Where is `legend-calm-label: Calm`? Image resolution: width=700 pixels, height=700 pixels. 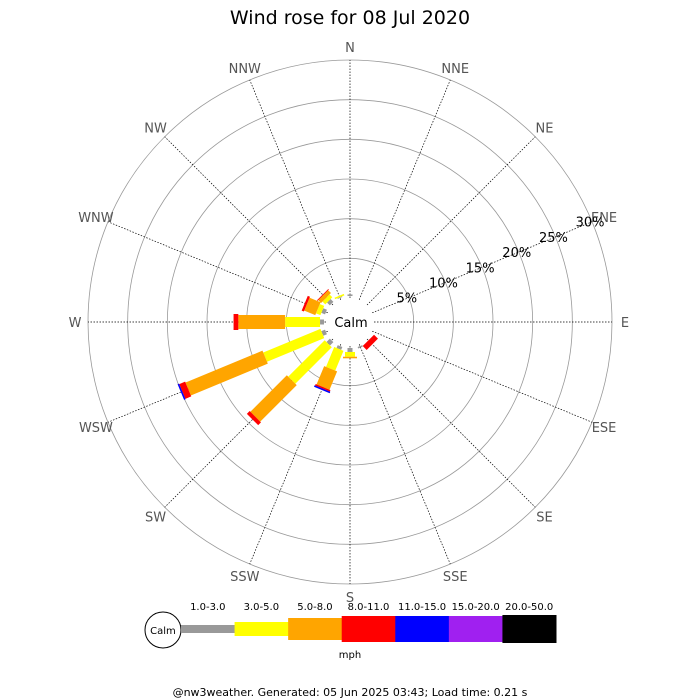 legend-calm-label: Calm is located at coordinates (163, 631).